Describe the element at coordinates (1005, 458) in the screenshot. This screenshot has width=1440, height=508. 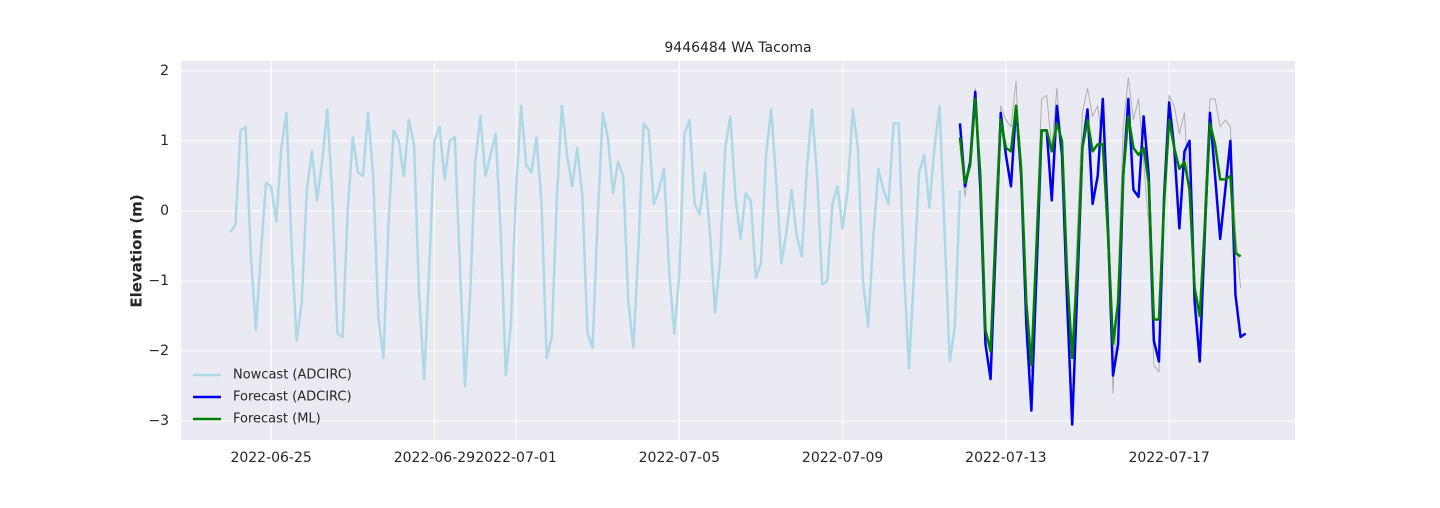
I see `x-tick-label: 2022-07-13` at that location.